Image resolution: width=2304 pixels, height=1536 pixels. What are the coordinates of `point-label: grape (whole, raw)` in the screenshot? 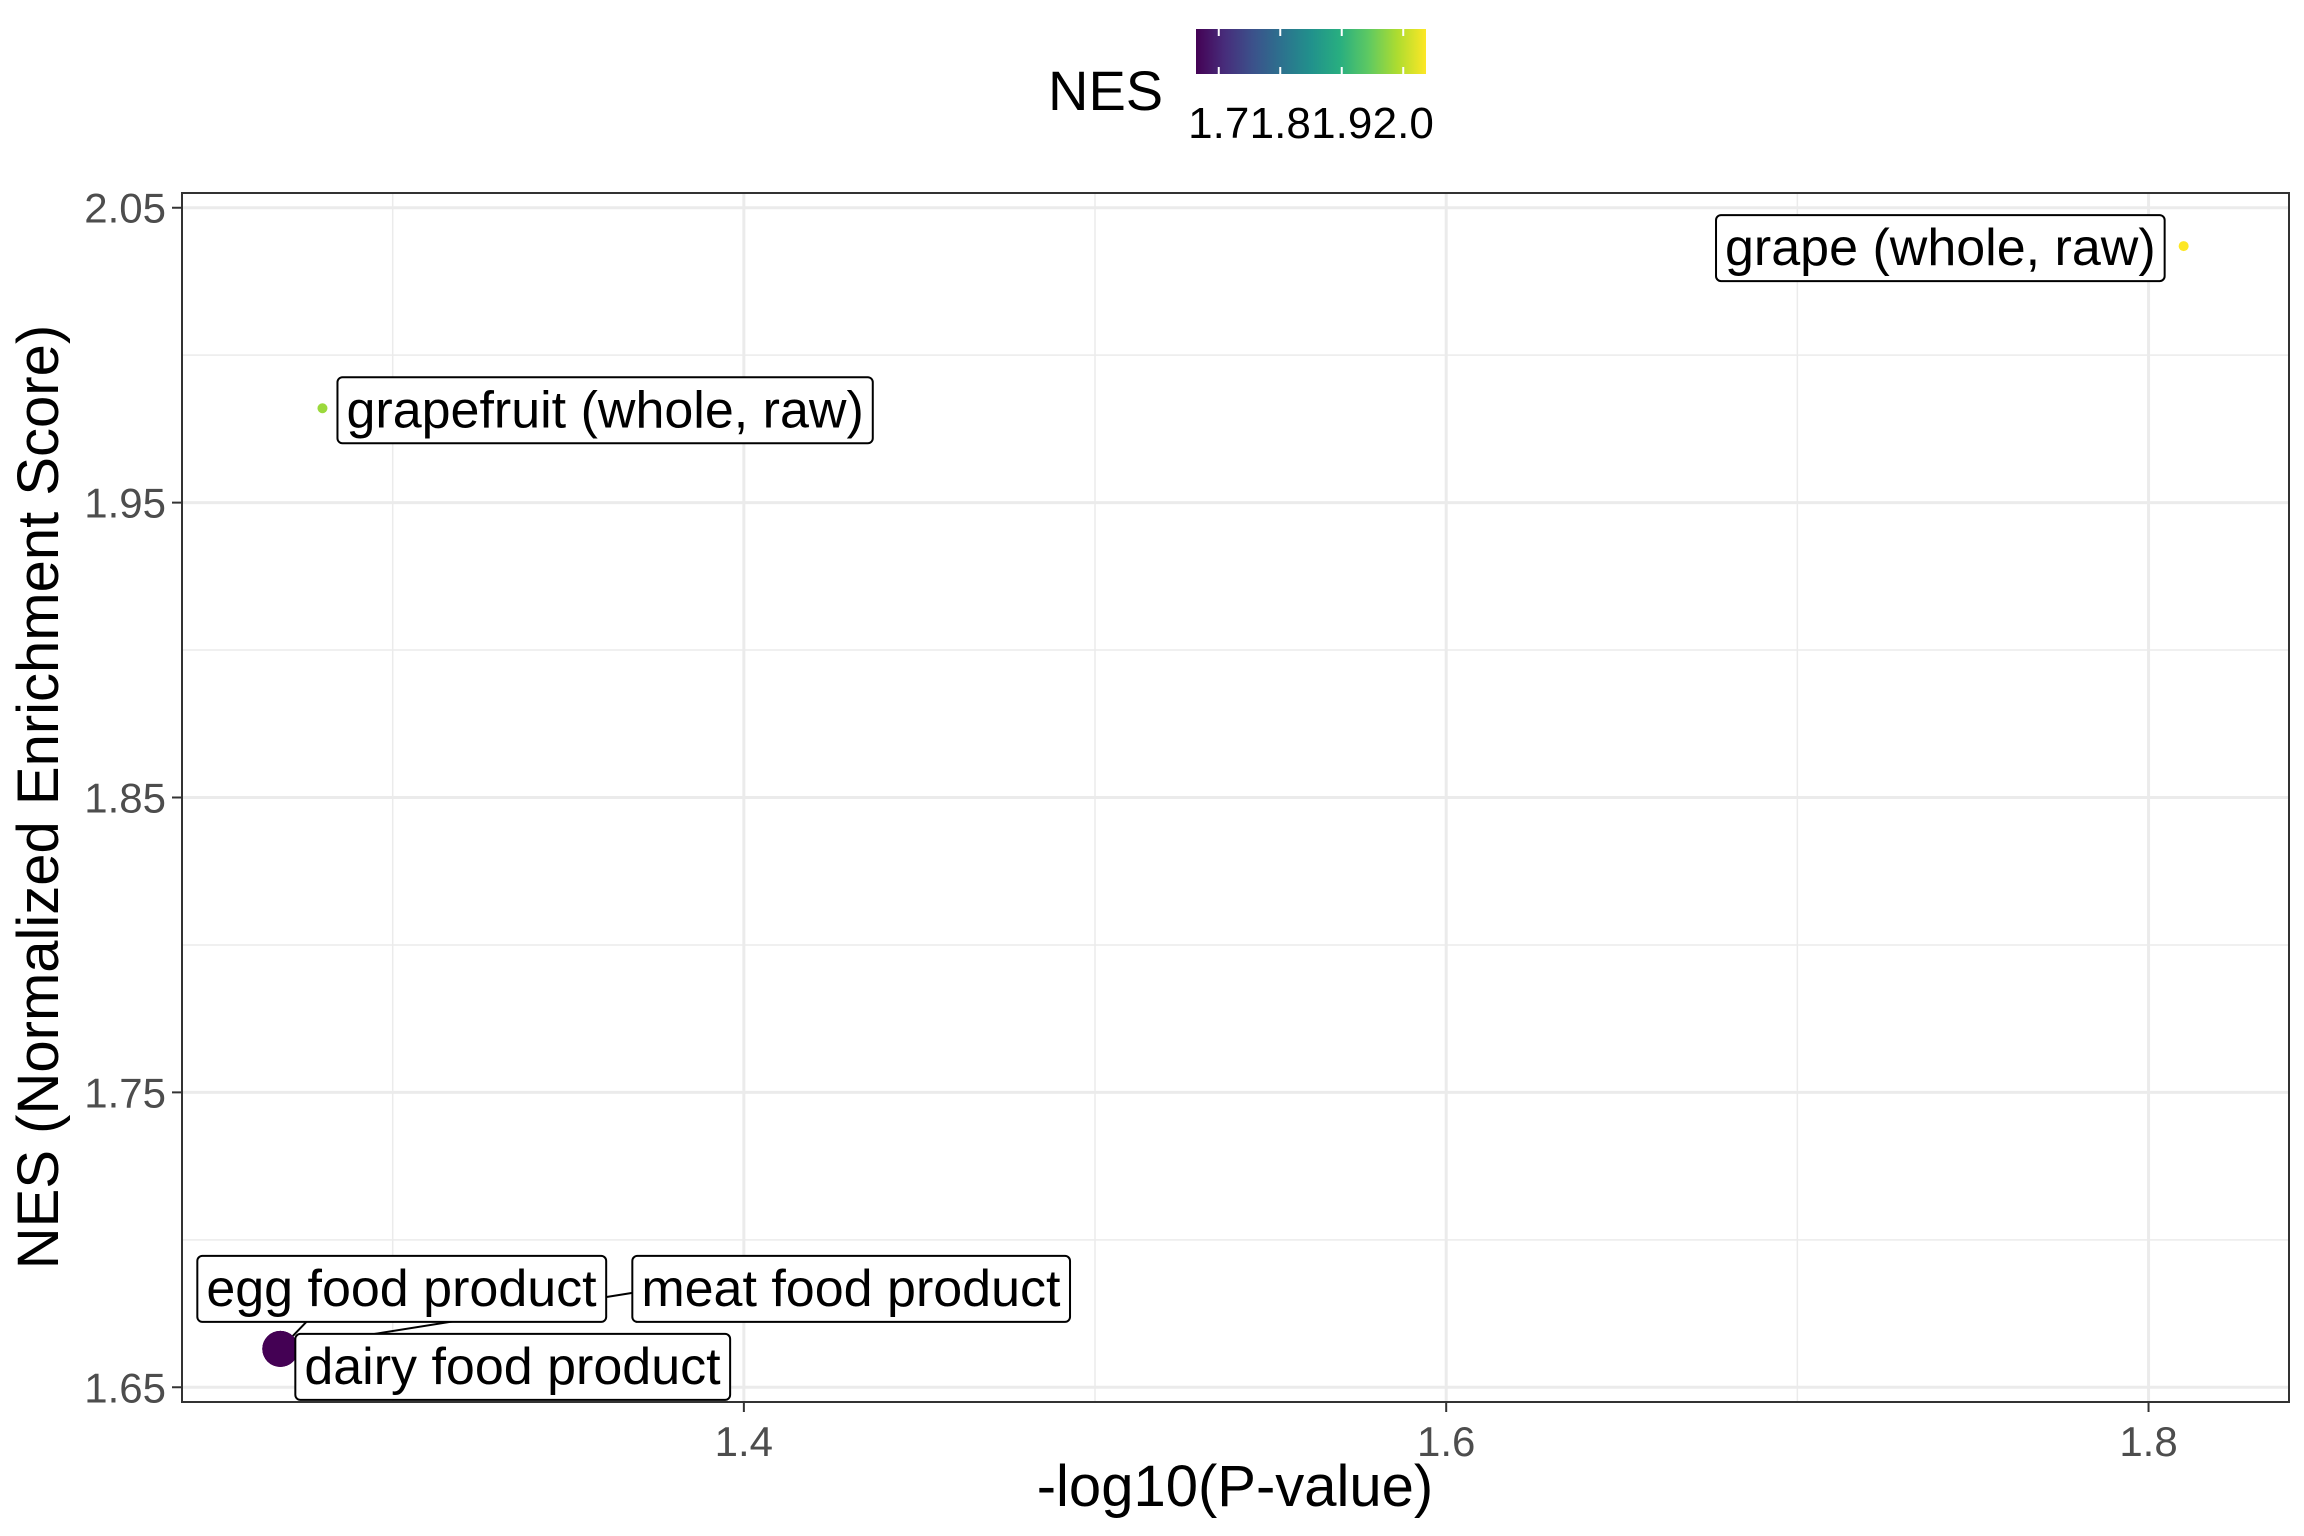 It's located at (1940, 248).